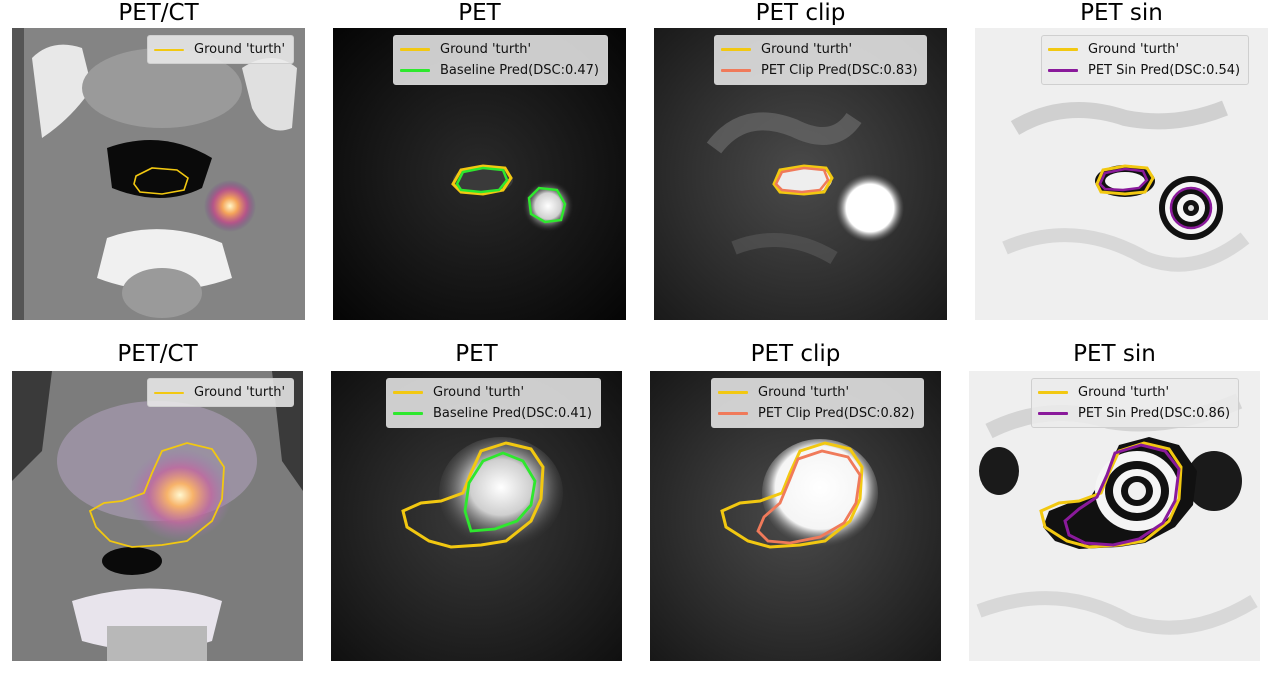 This screenshot has width=1280, height=682. I want to click on panel-petclip-row2: PET clip Ground 'turth' PET Clip Pred(DS, so click(795, 502).